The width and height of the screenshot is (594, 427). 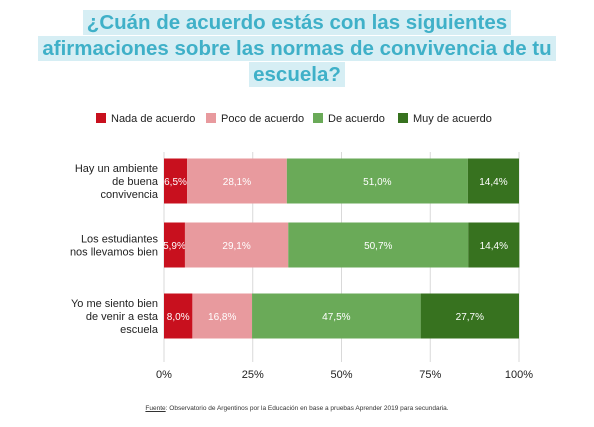 What do you see at coordinates (297, 74) in the screenshot?
I see `chart-title-line-3: escuela?` at bounding box center [297, 74].